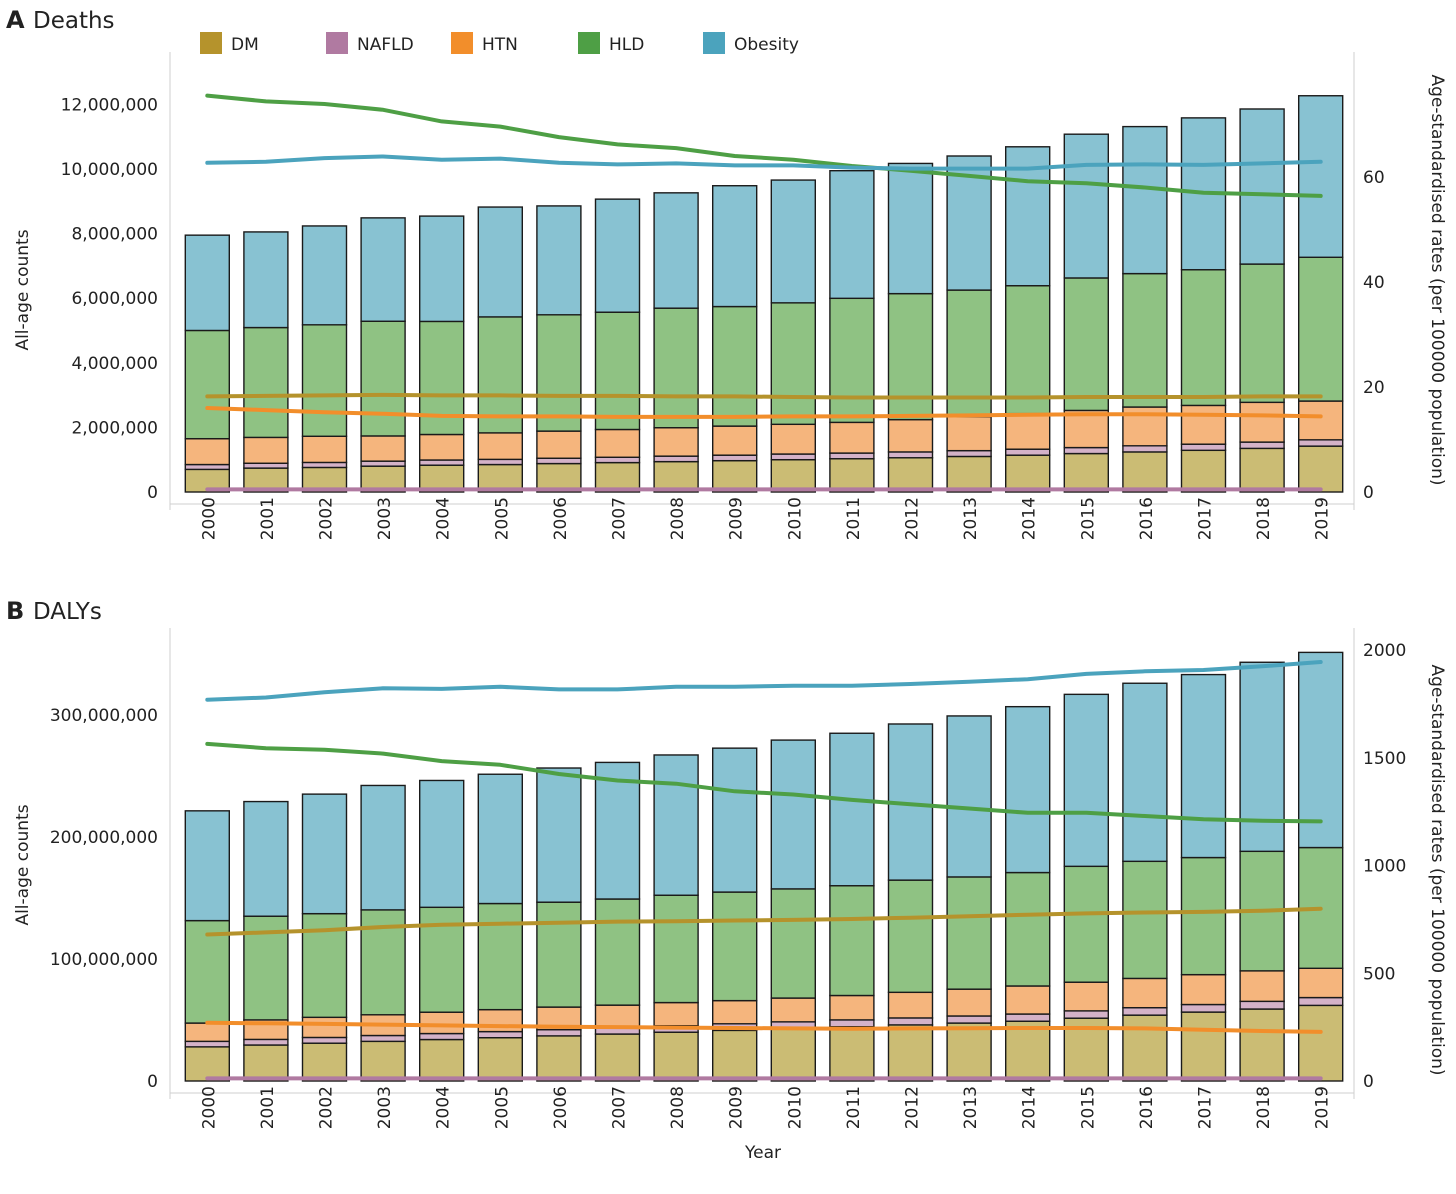 This screenshot has height=1194, width=1456. Describe the element at coordinates (854, 518) in the screenshot. I see `x-tick-label: 2011` at that location.